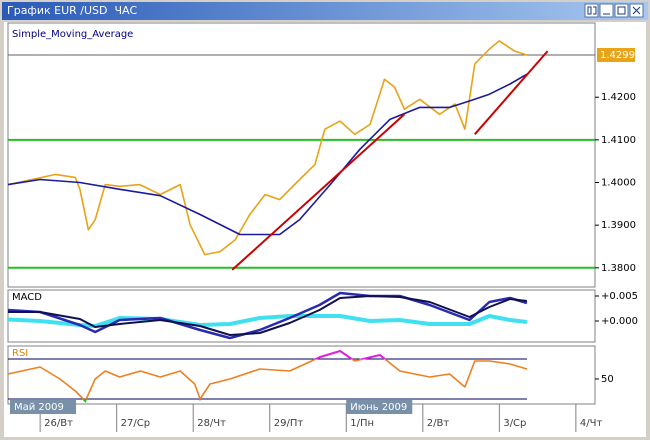 The width and height of the screenshot is (650, 440). I want to click on x-tick-label: 4/Чт, so click(591, 423).